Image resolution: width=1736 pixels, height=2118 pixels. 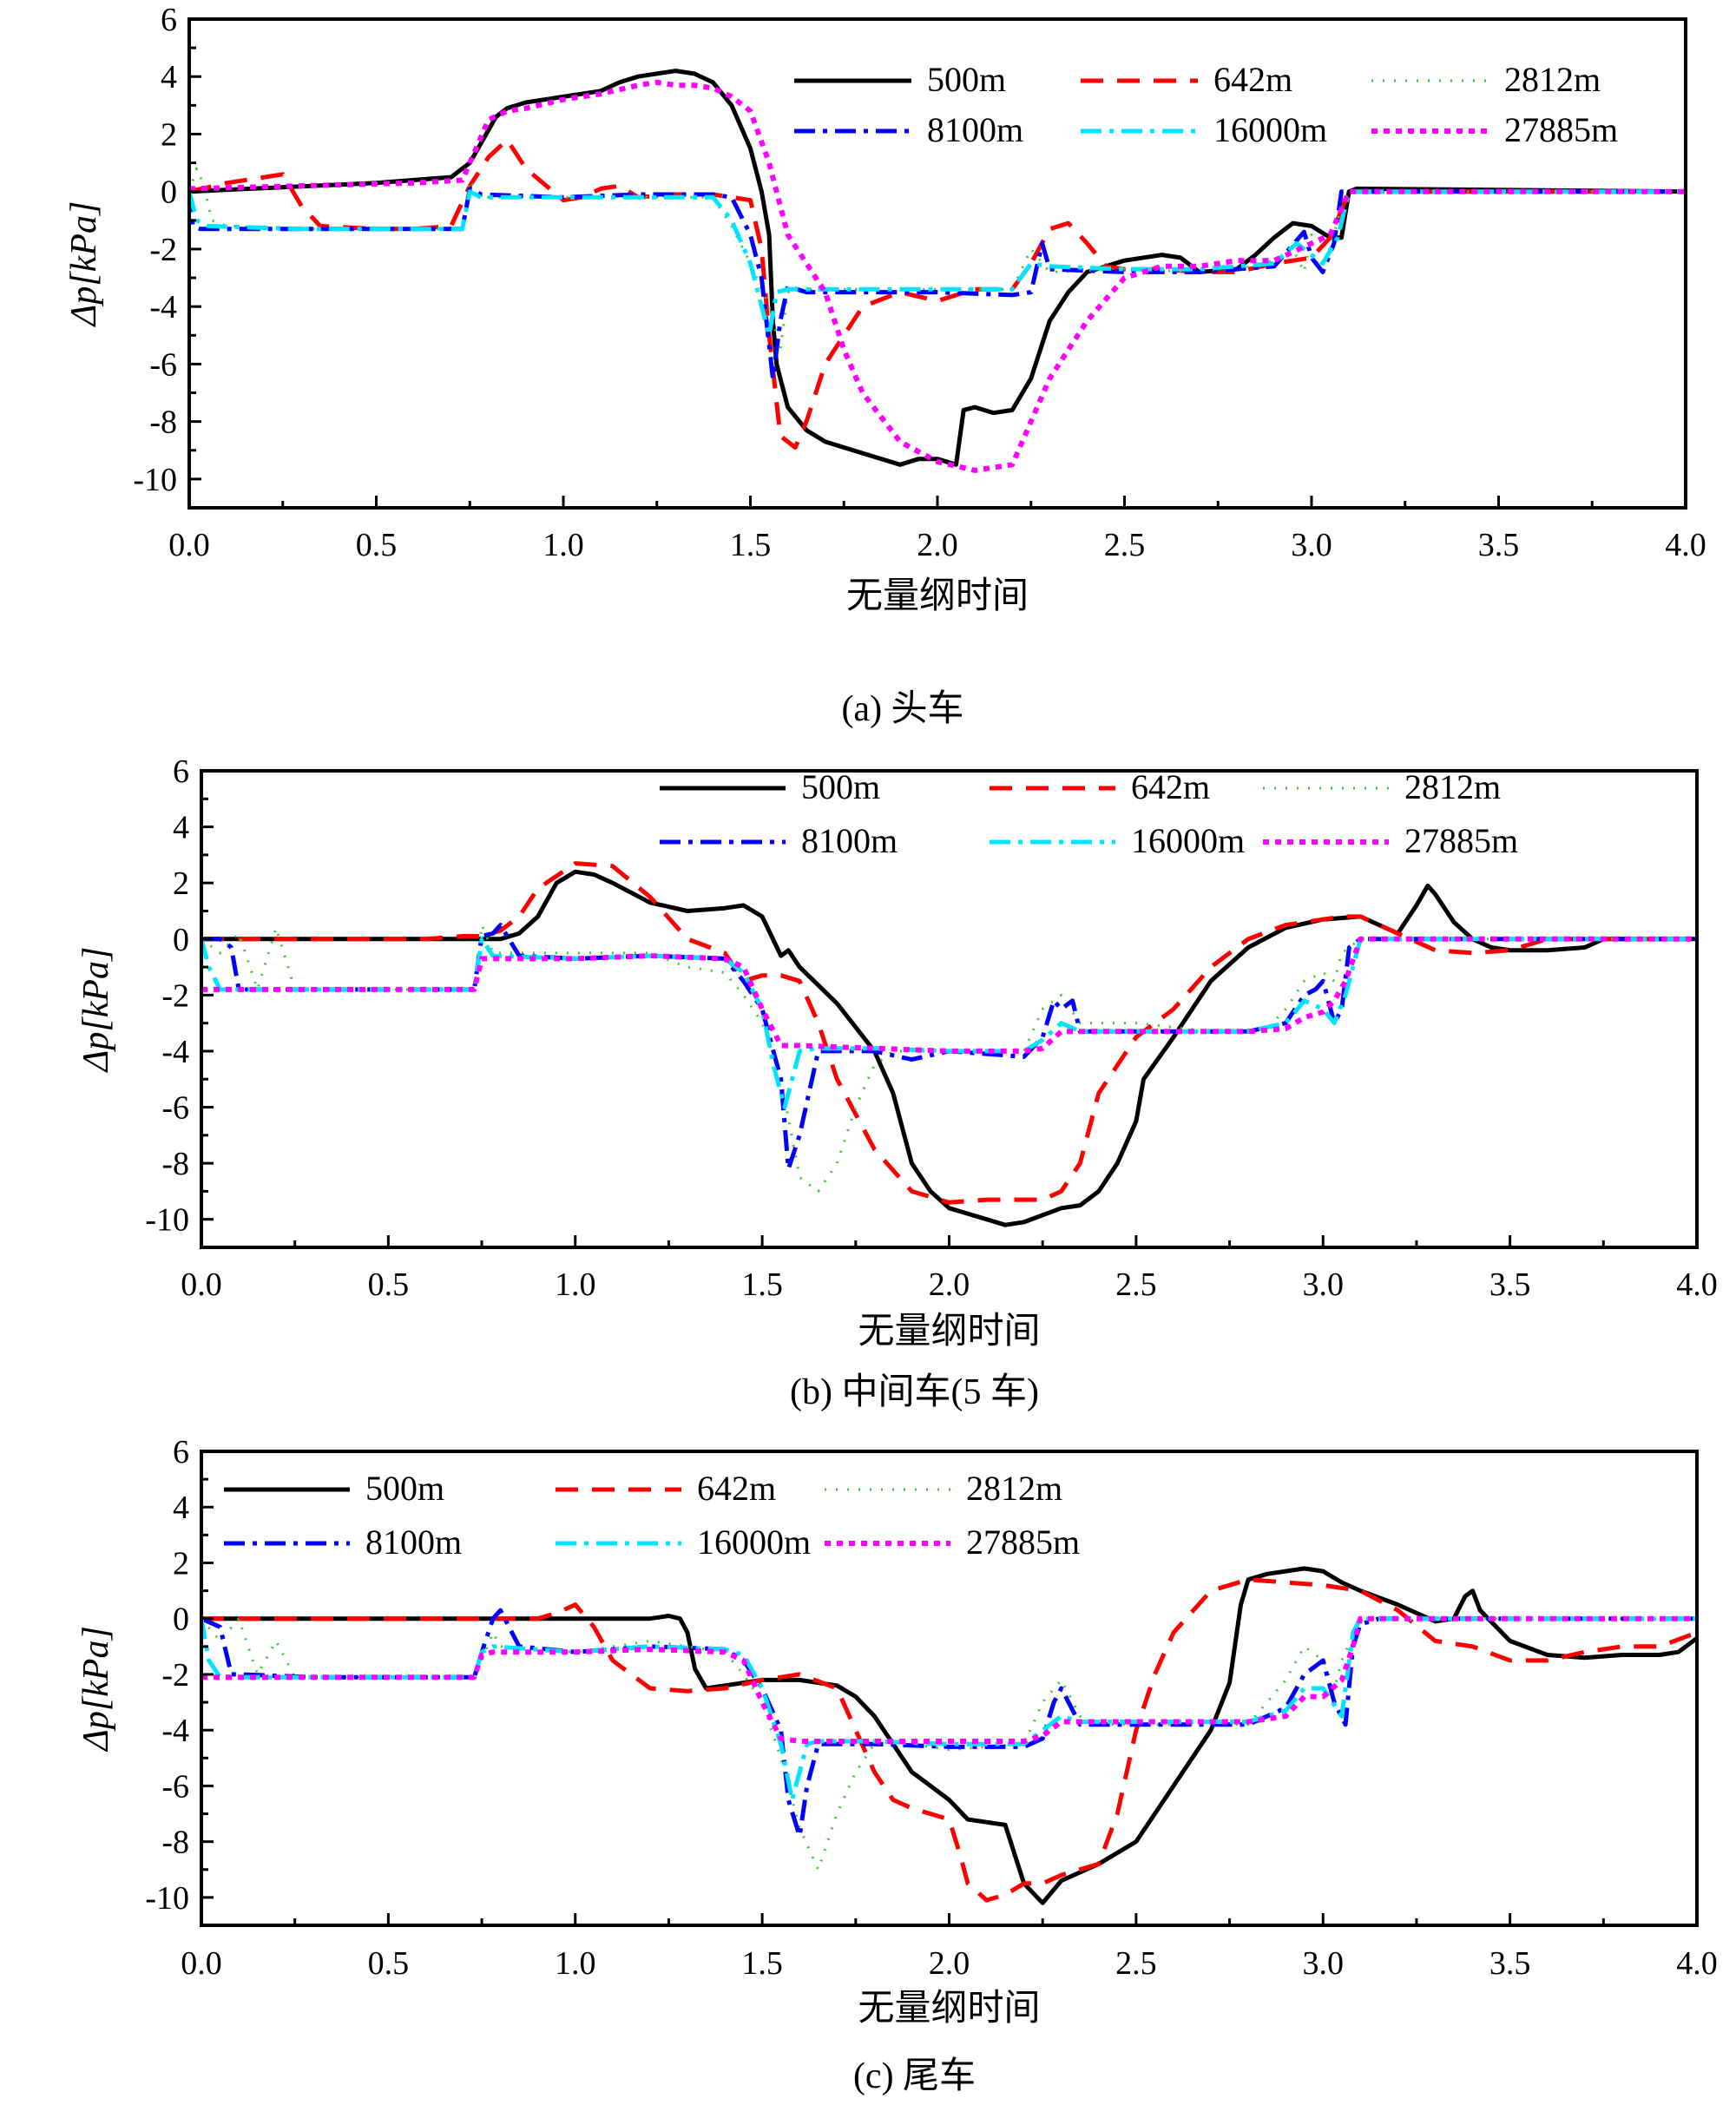 What do you see at coordinates (902, 709) in the screenshot?
I see `figure-caption: (a) 头车` at bounding box center [902, 709].